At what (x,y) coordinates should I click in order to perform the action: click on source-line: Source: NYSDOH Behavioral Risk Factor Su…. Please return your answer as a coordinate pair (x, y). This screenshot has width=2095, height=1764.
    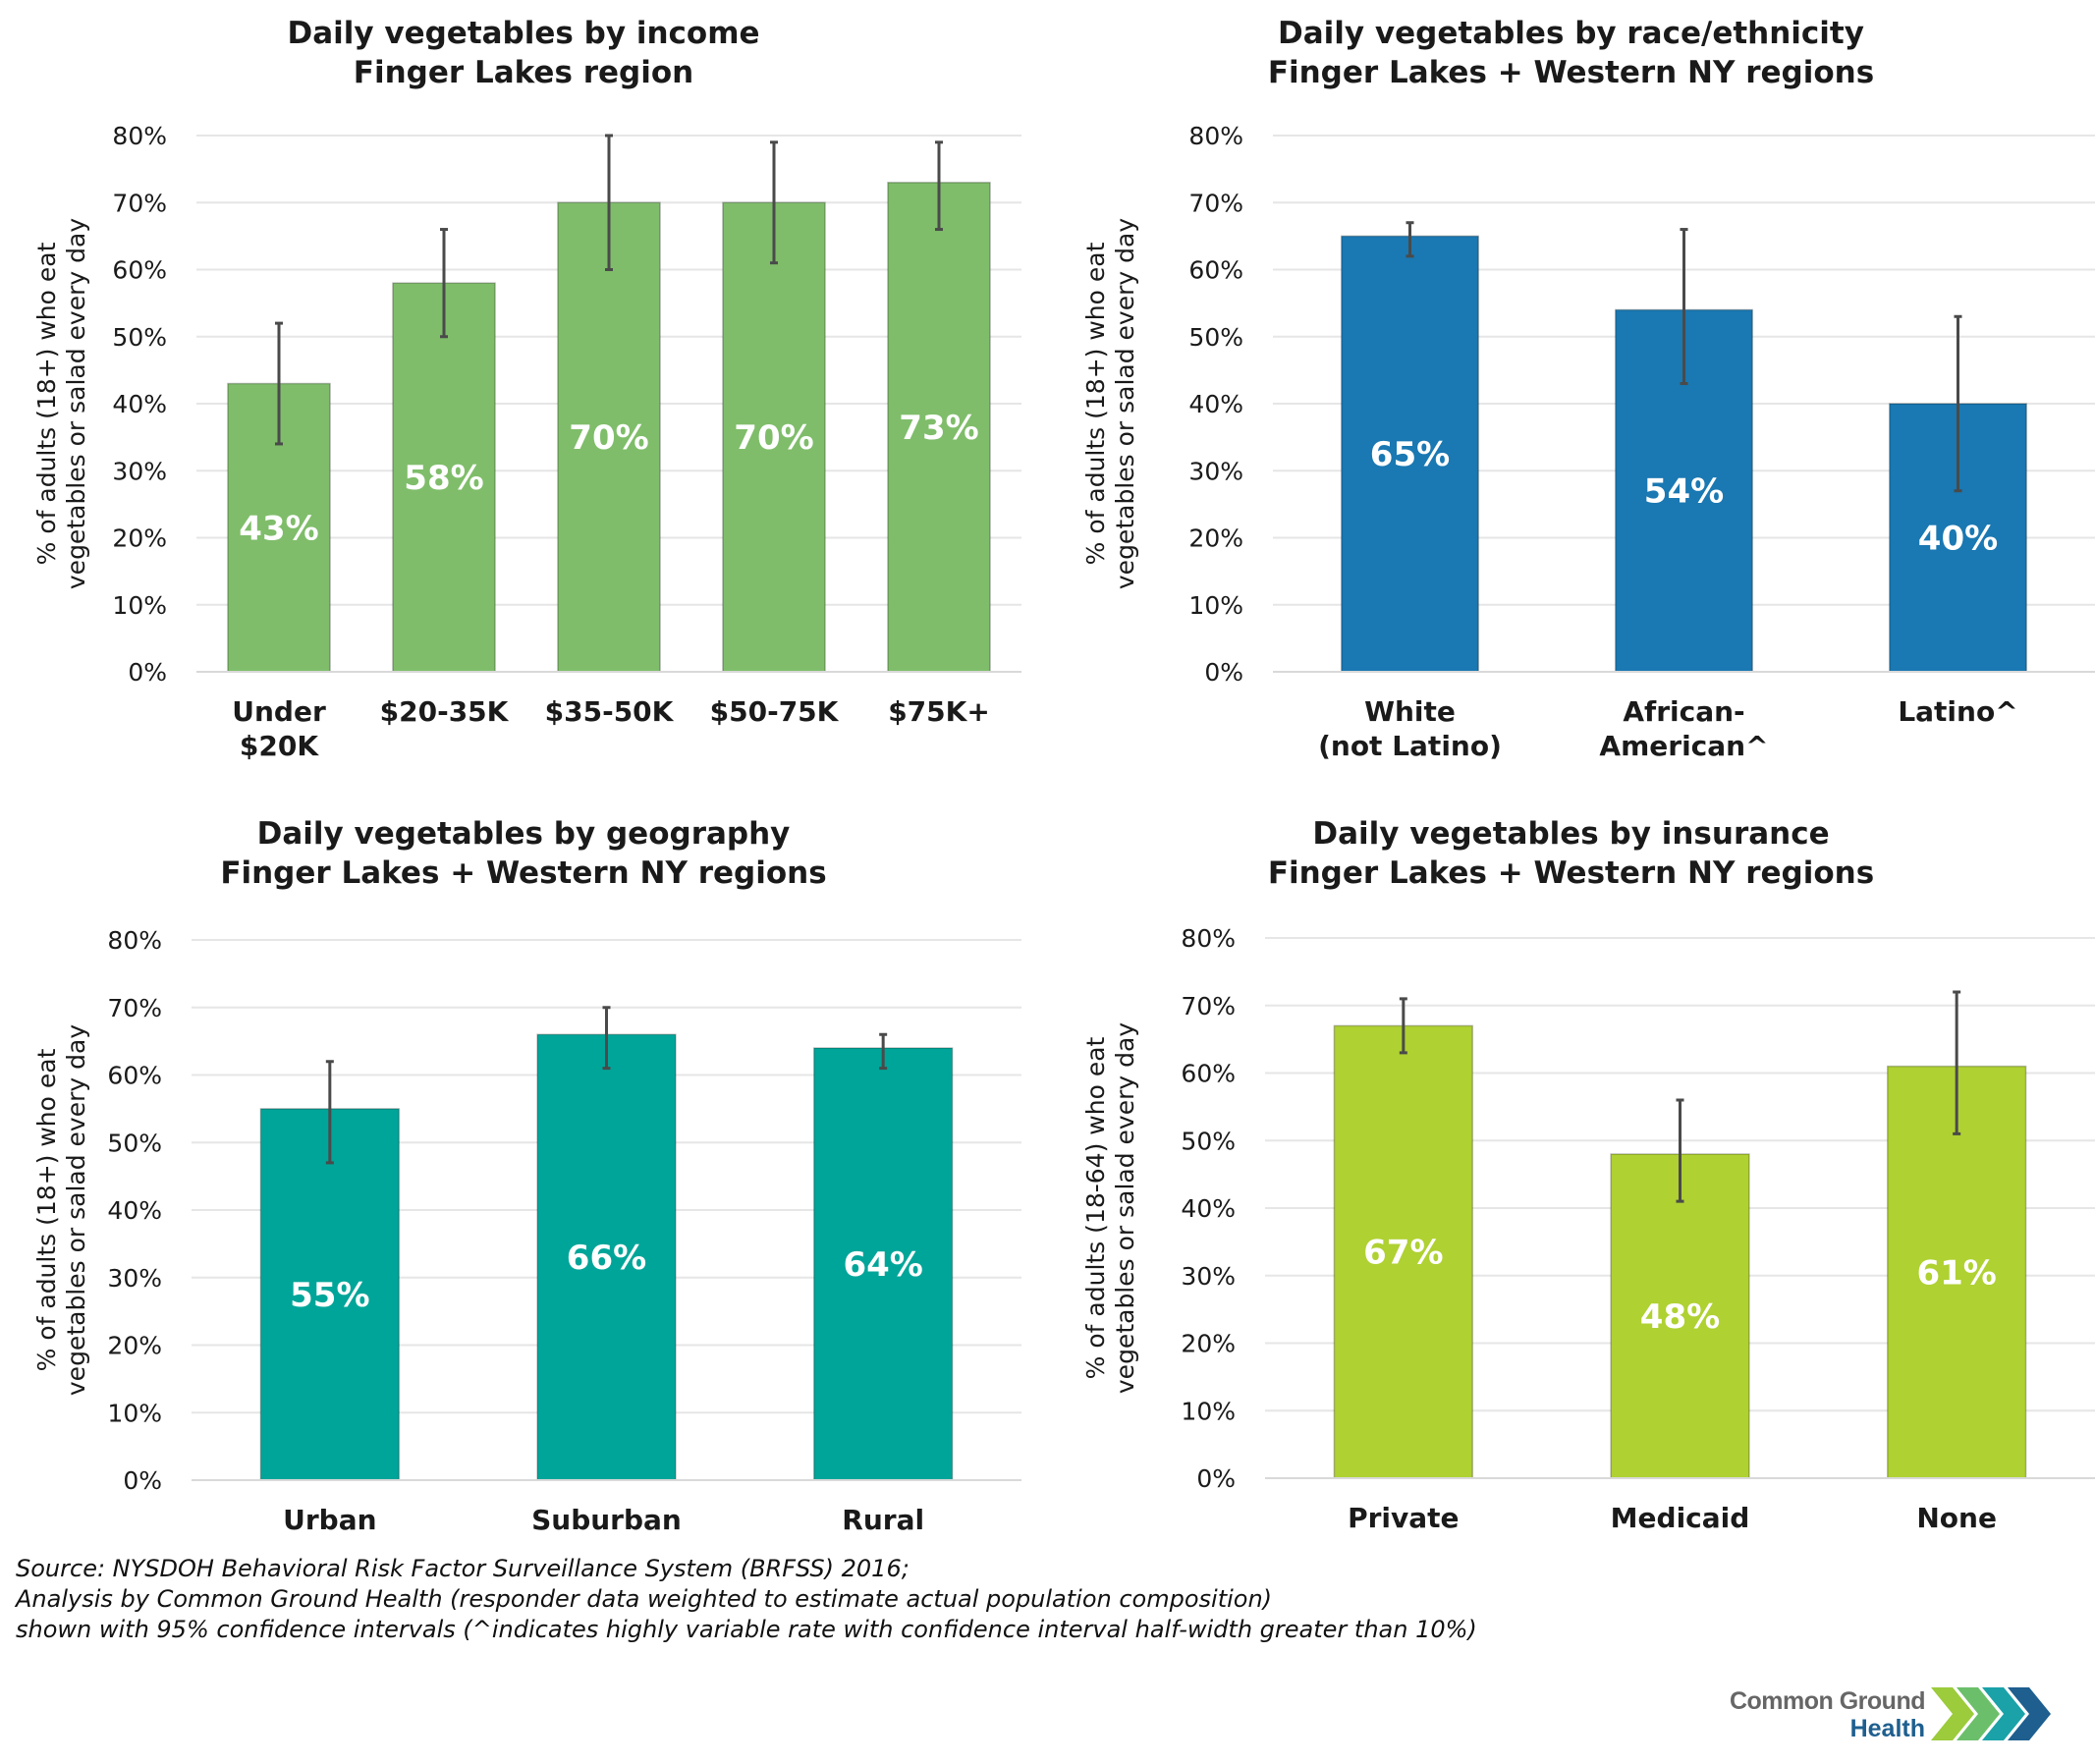
    Looking at the image, I should click on (463, 1568).